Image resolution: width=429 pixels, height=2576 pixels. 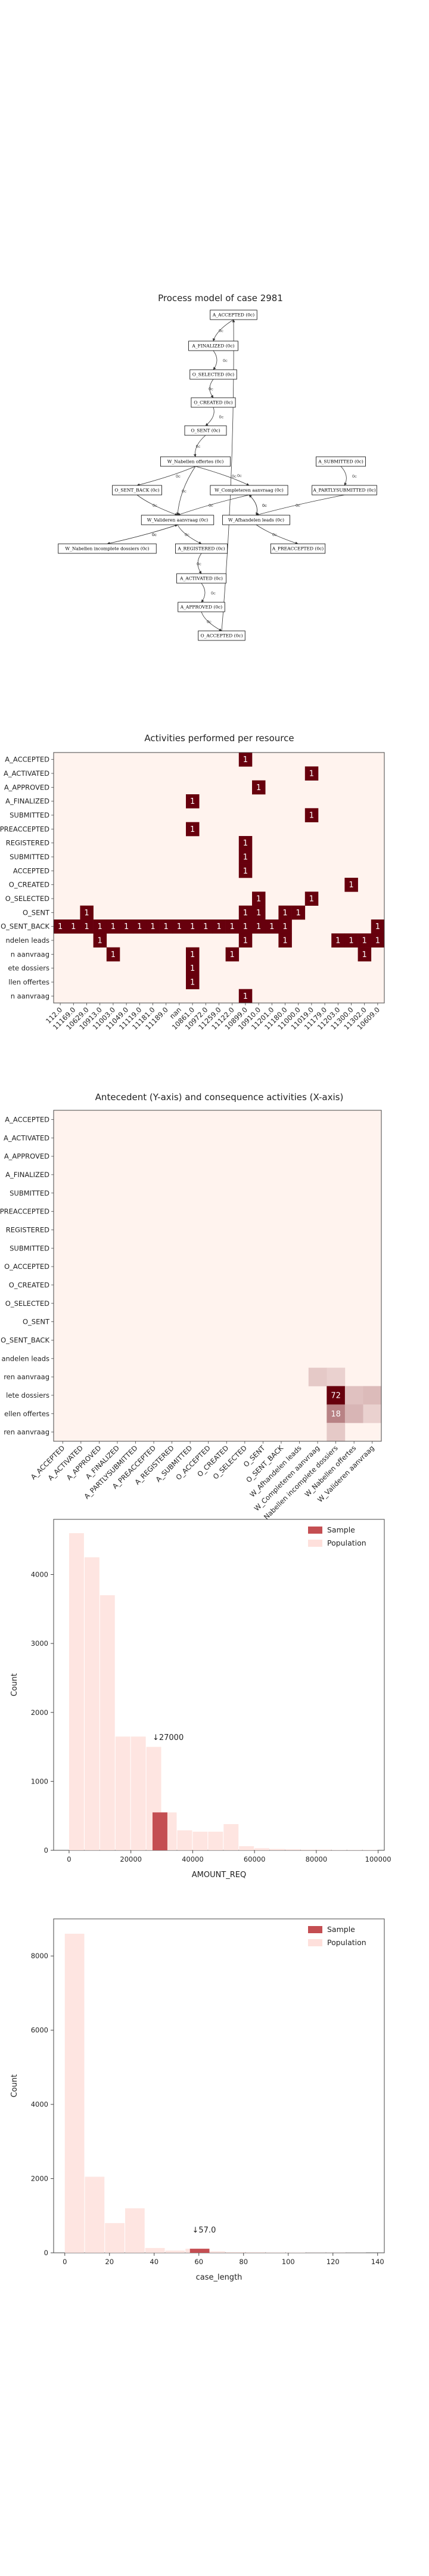 I want to click on process-node: O_SELECTED (0c), so click(x=213, y=375).